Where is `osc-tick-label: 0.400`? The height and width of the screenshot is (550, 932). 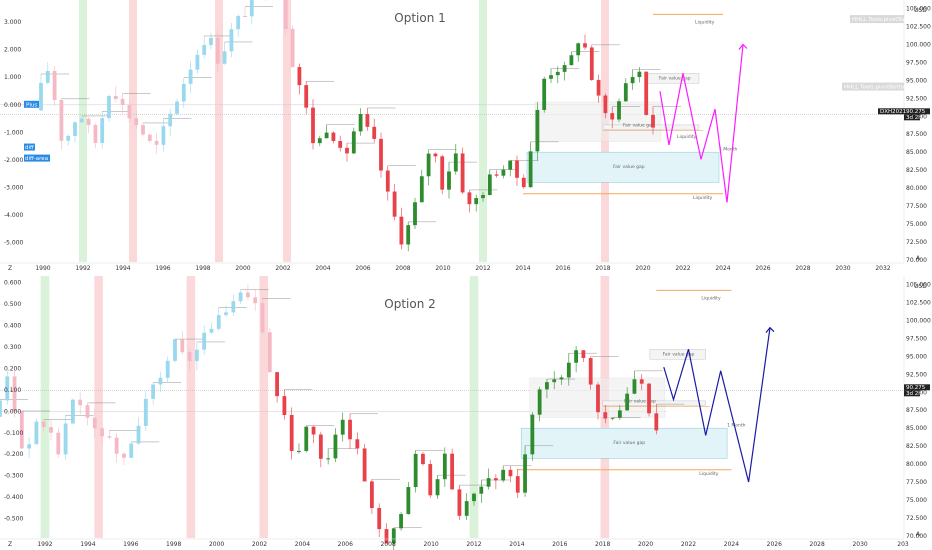 osc-tick-label: 0.400 is located at coordinates (12, 325).